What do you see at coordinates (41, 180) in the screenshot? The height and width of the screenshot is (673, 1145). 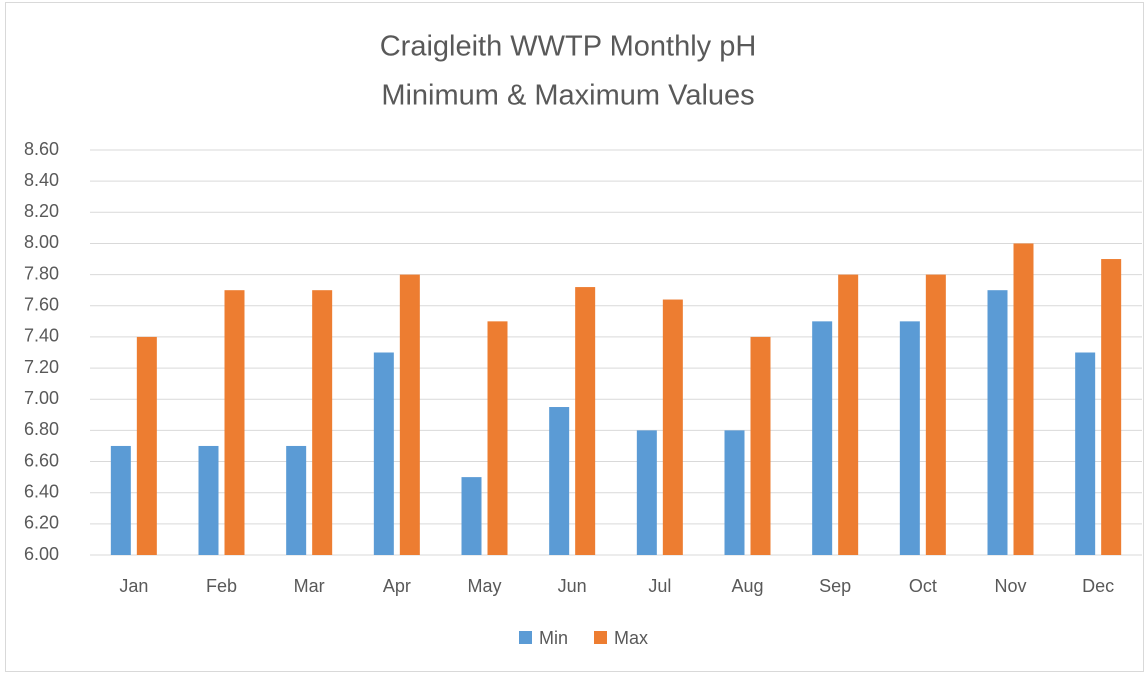 I see `y-tick-label: 8.40` at bounding box center [41, 180].